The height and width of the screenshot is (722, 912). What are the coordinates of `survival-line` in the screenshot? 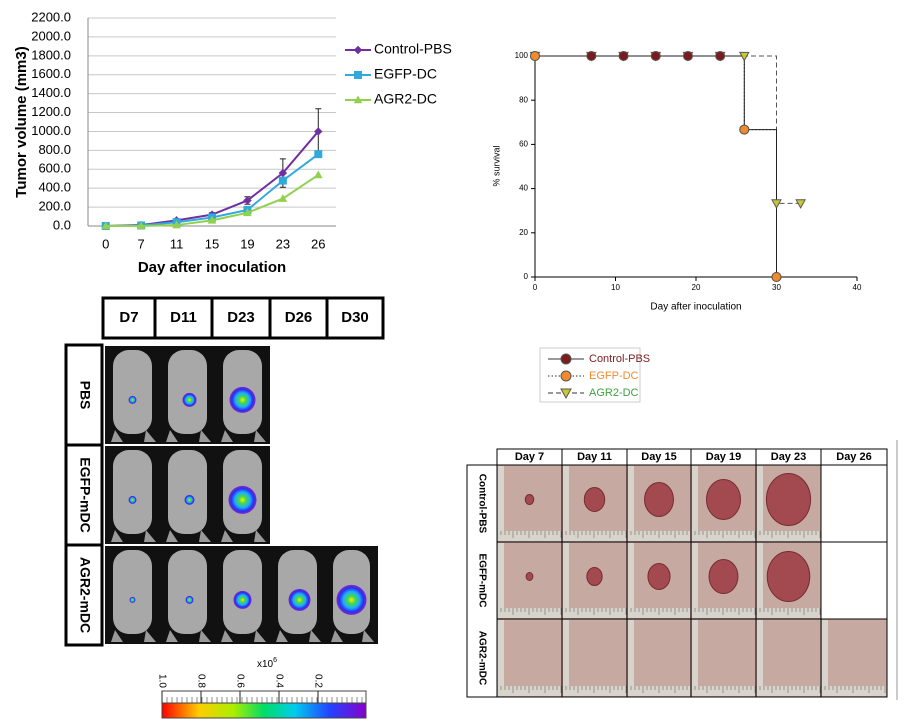 It's located at (656, 166).